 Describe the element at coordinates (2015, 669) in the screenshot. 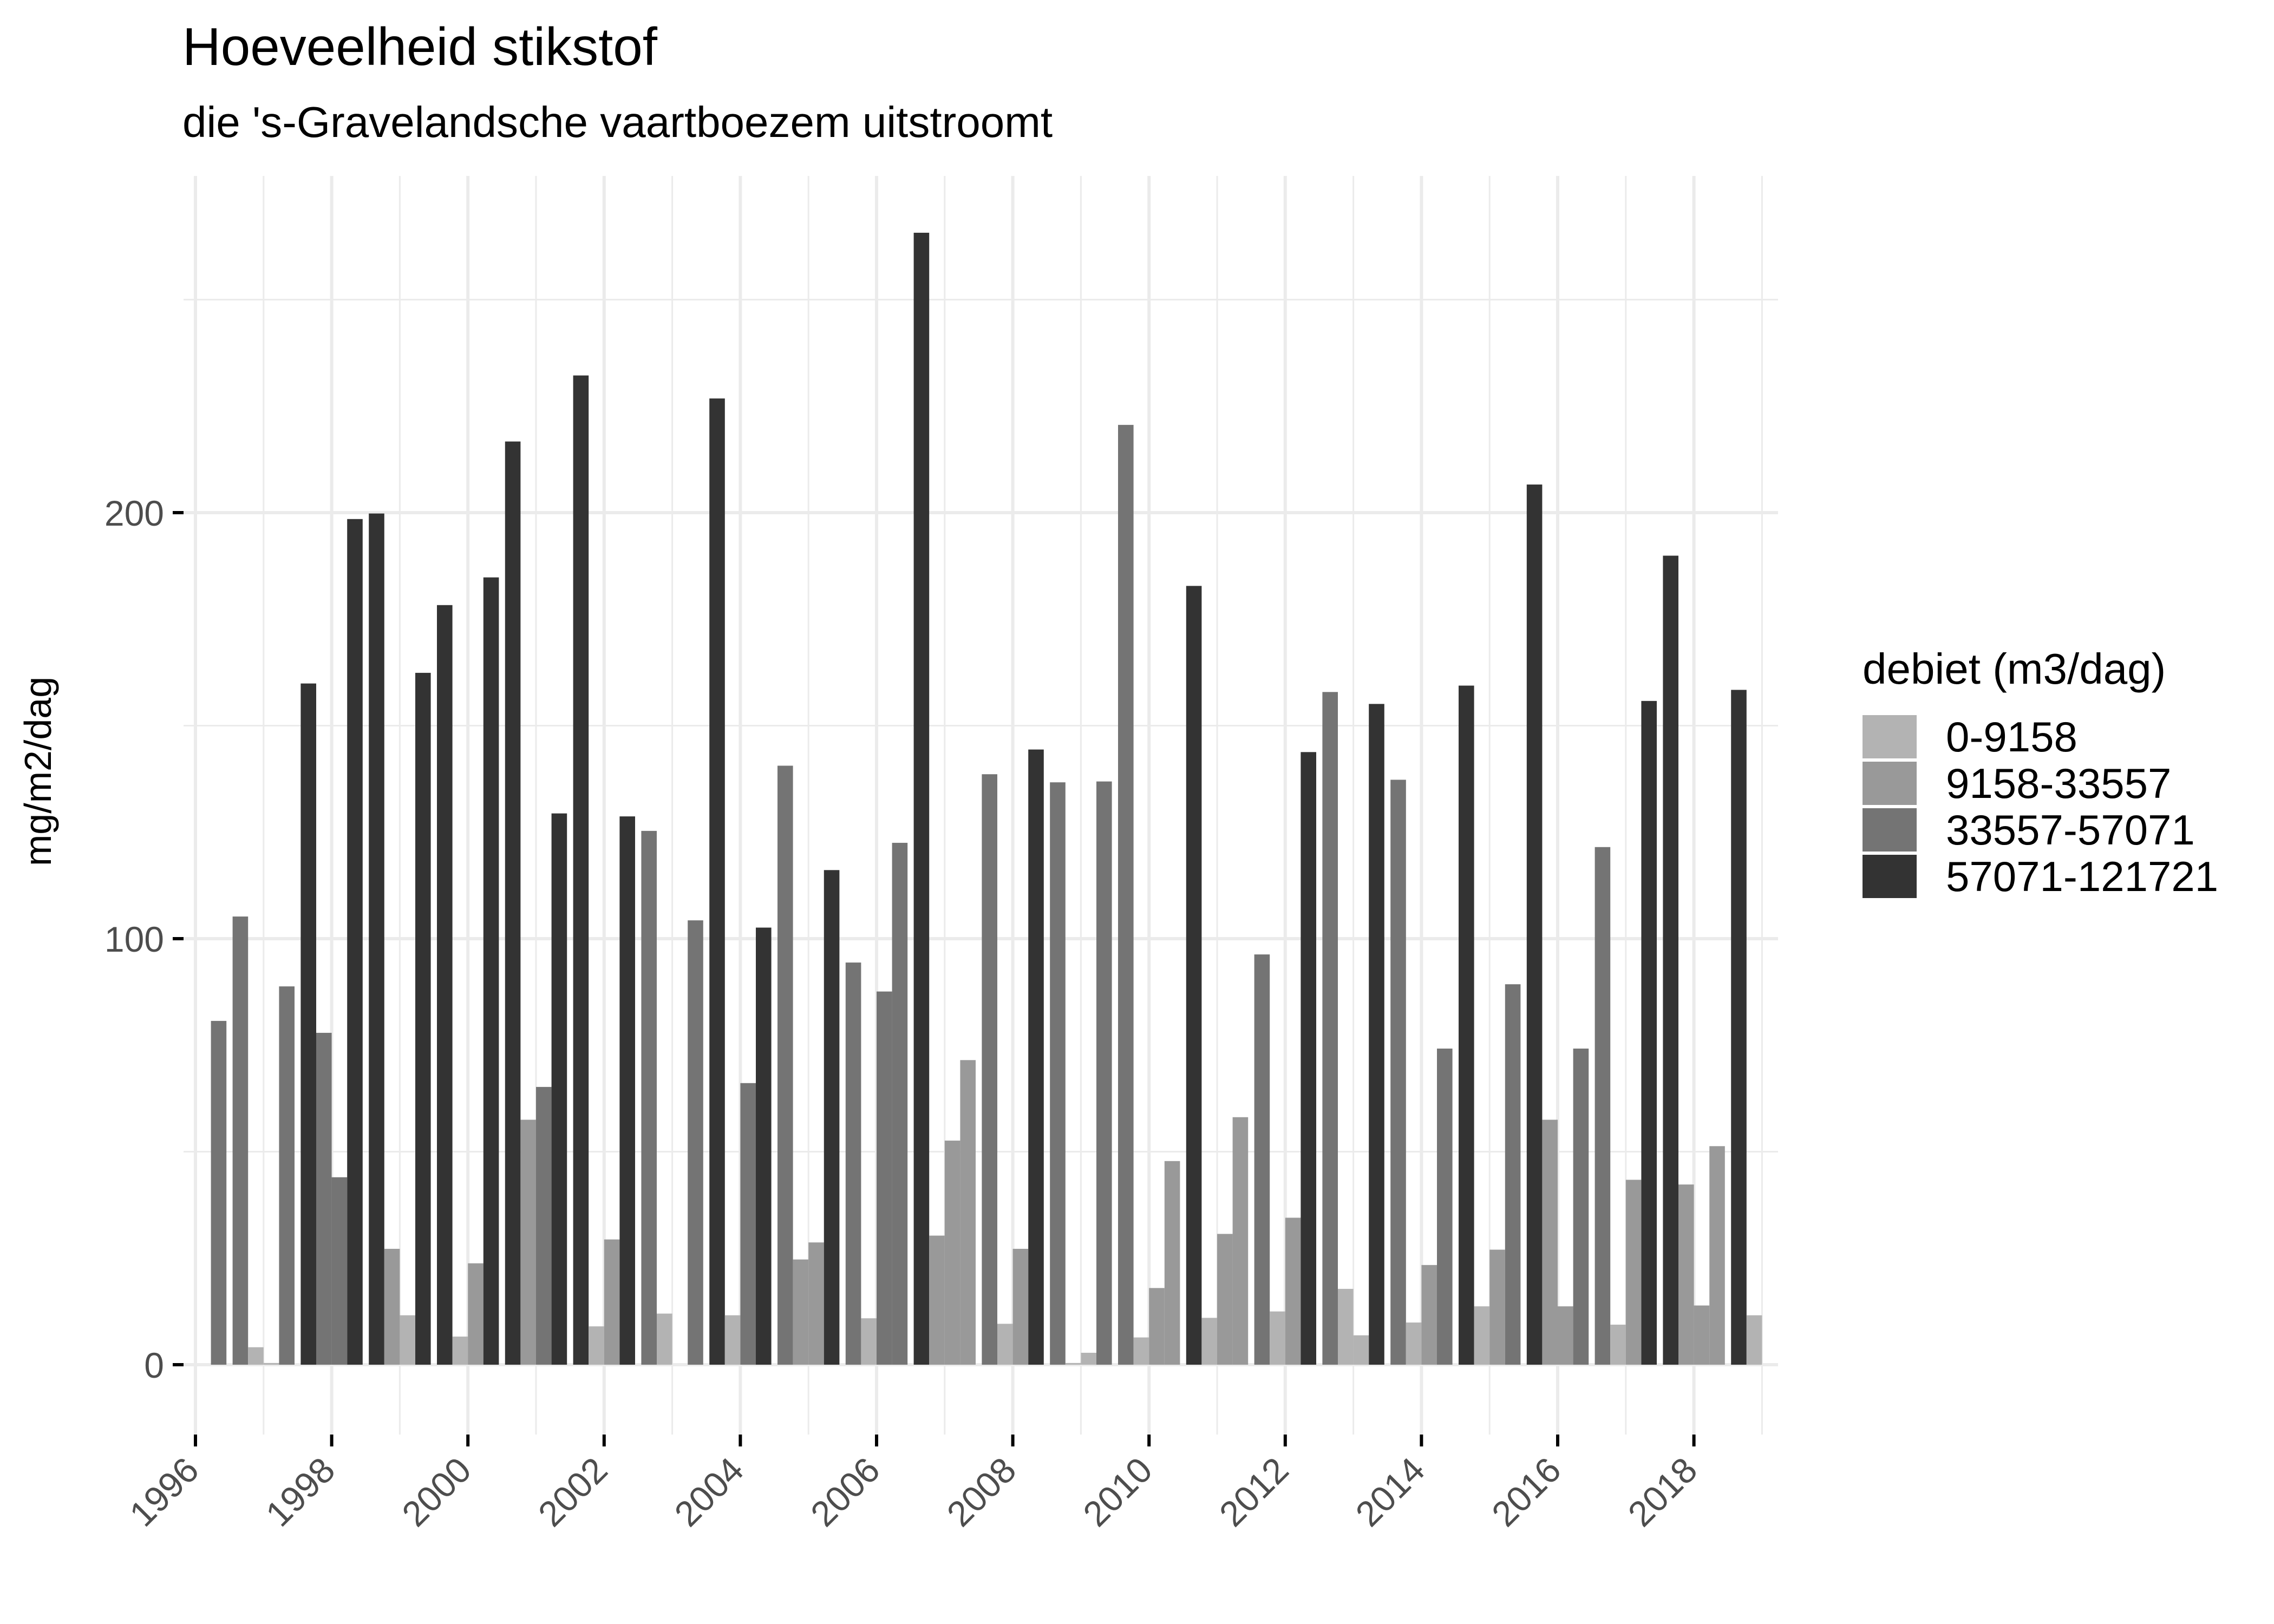

I see `legend-title: debiet (m3/dag)` at that location.